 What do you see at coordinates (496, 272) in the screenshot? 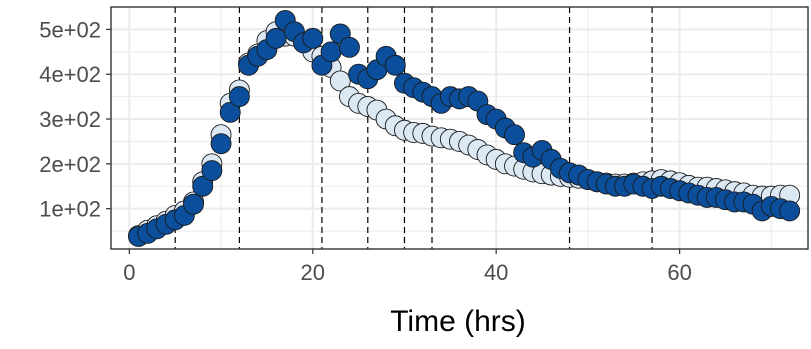
I see `x-tick-label: 40` at bounding box center [496, 272].